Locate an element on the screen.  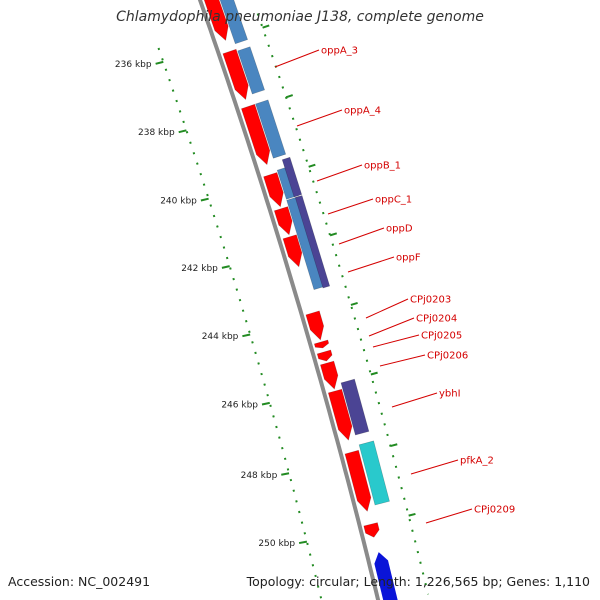
gene-label: oppA_4 is located at coordinates (362, 111).